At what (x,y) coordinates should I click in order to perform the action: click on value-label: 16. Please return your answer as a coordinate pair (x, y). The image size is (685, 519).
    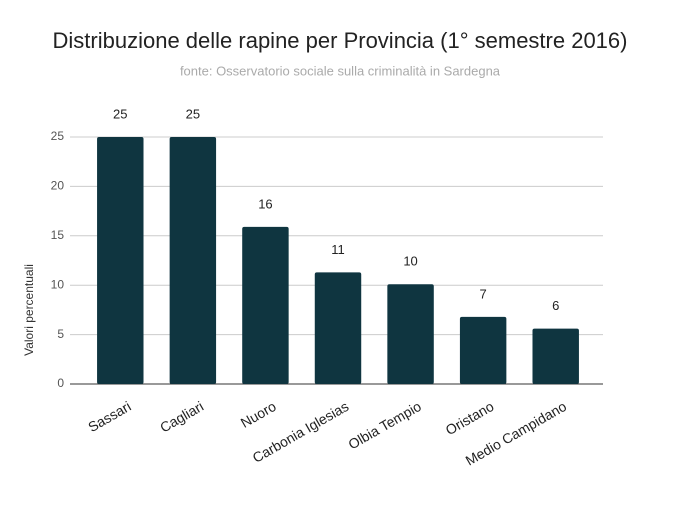
    Looking at the image, I should click on (265, 203).